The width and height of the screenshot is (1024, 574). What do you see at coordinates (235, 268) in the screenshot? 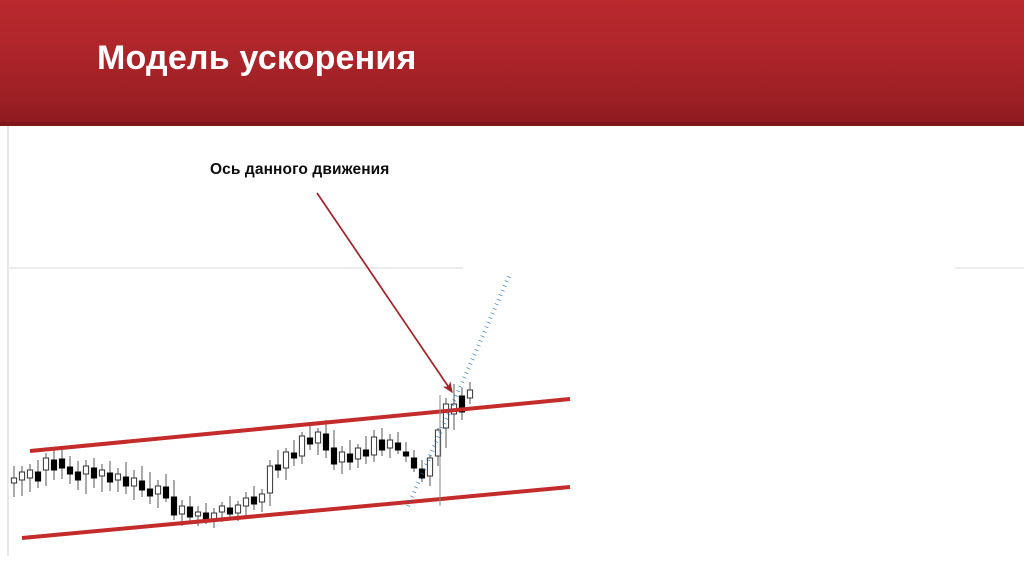
I see `gridline-horizontal-left` at bounding box center [235, 268].